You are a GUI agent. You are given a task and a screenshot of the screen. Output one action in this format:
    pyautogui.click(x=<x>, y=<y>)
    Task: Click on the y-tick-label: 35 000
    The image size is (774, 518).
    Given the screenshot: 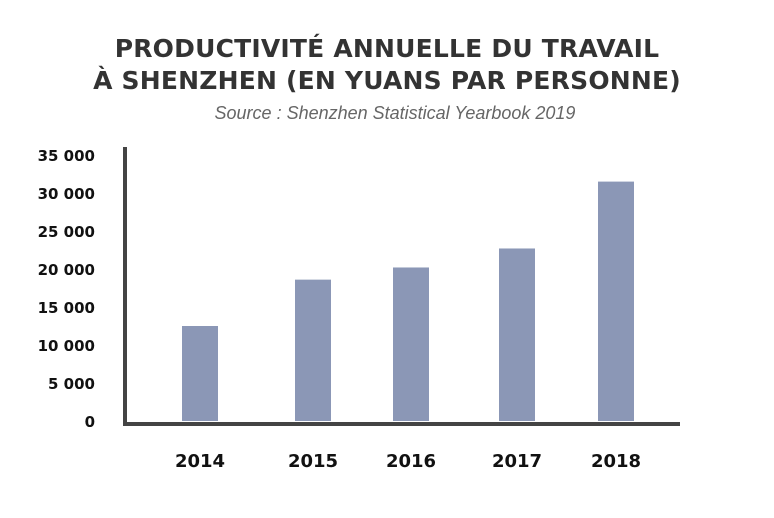 What is the action you would take?
    pyautogui.click(x=66, y=156)
    